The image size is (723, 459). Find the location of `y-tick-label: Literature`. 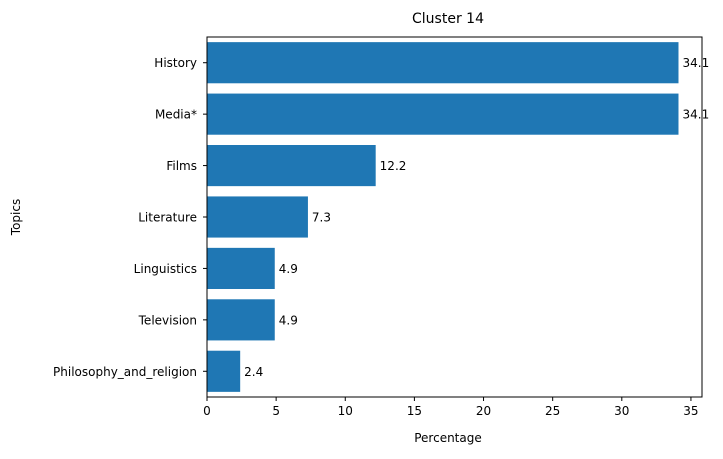

y-tick-label: Literature is located at coordinates (167, 218).